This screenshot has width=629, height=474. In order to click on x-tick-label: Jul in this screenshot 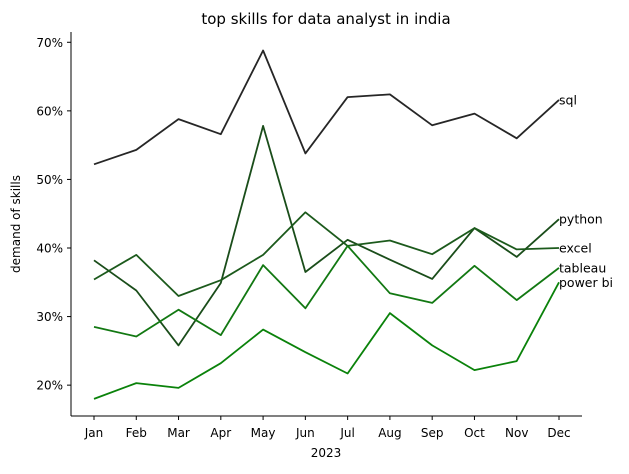, I will do `click(346, 433)`.